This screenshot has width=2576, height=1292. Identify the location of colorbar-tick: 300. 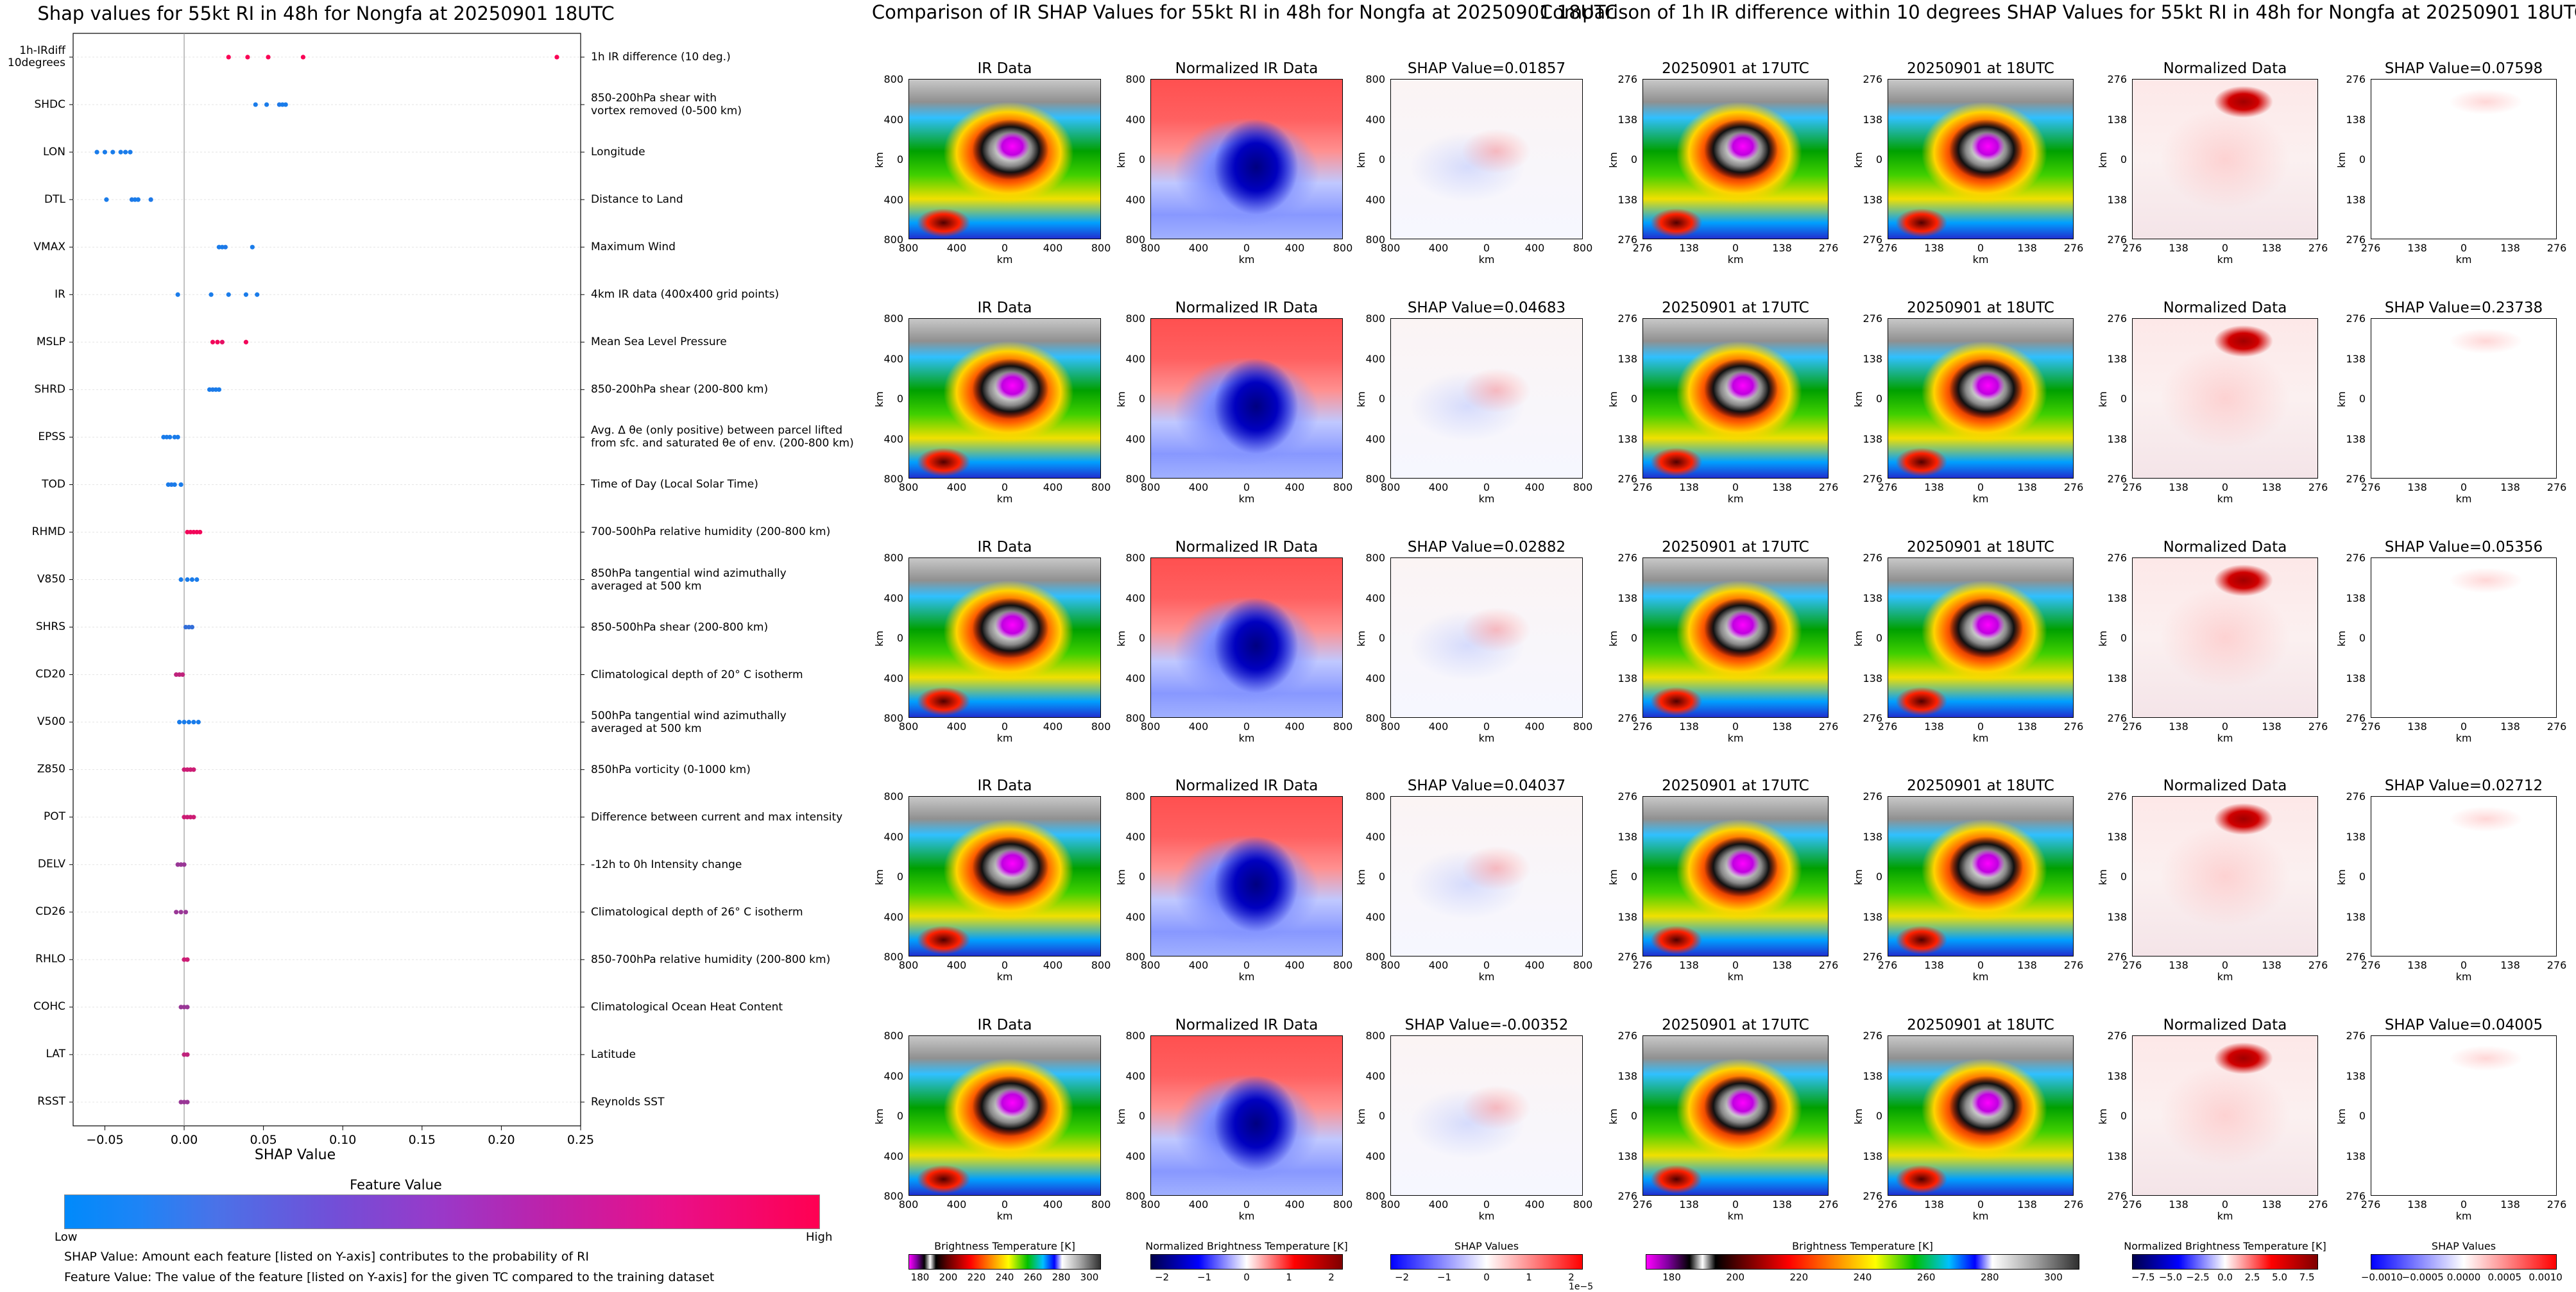
(2053, 1277).